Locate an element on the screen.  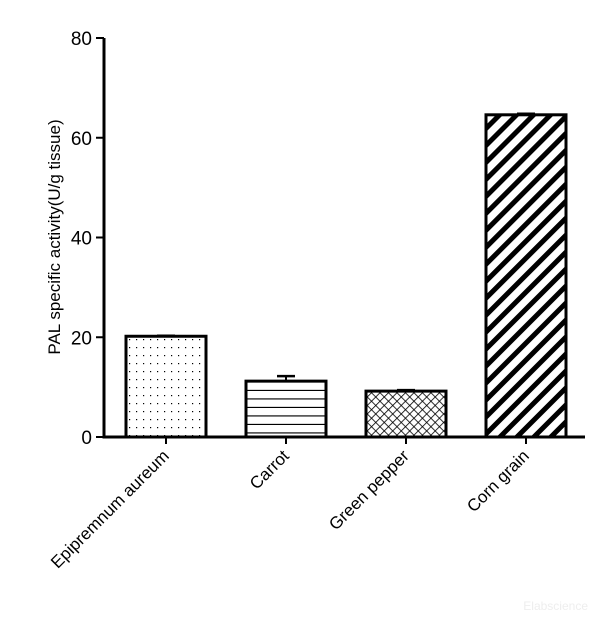
bar-green-pepper is located at coordinates (406, 414).